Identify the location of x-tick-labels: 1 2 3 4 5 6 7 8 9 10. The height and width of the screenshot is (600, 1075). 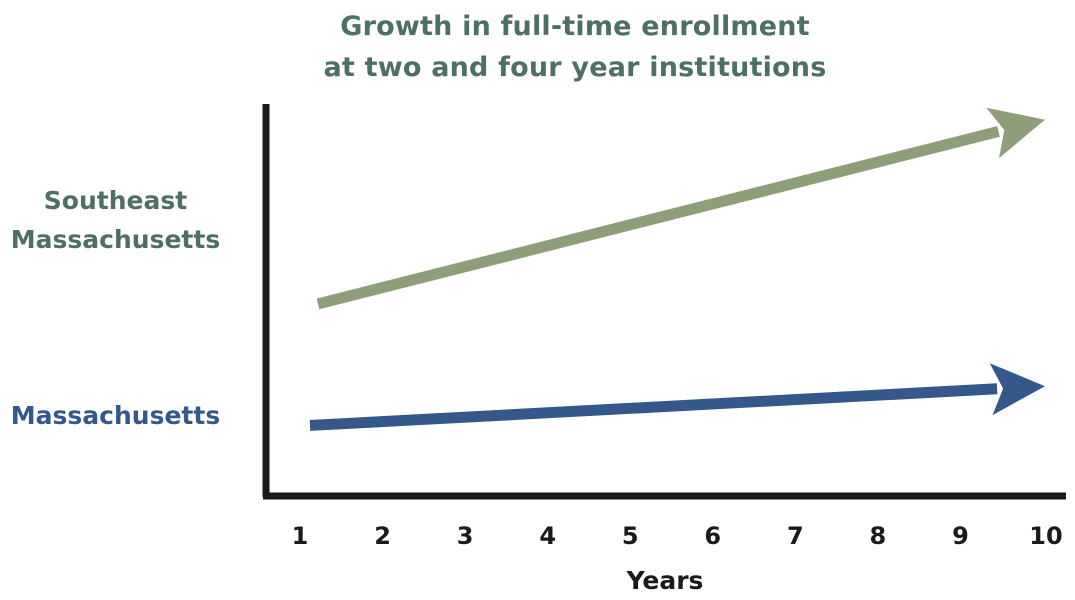
(677, 536).